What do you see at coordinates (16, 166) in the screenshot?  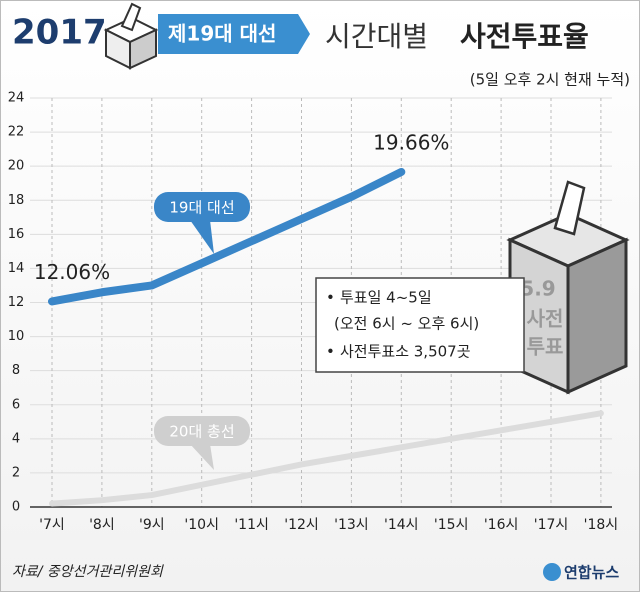 I see `y-tick-label: 20` at bounding box center [16, 166].